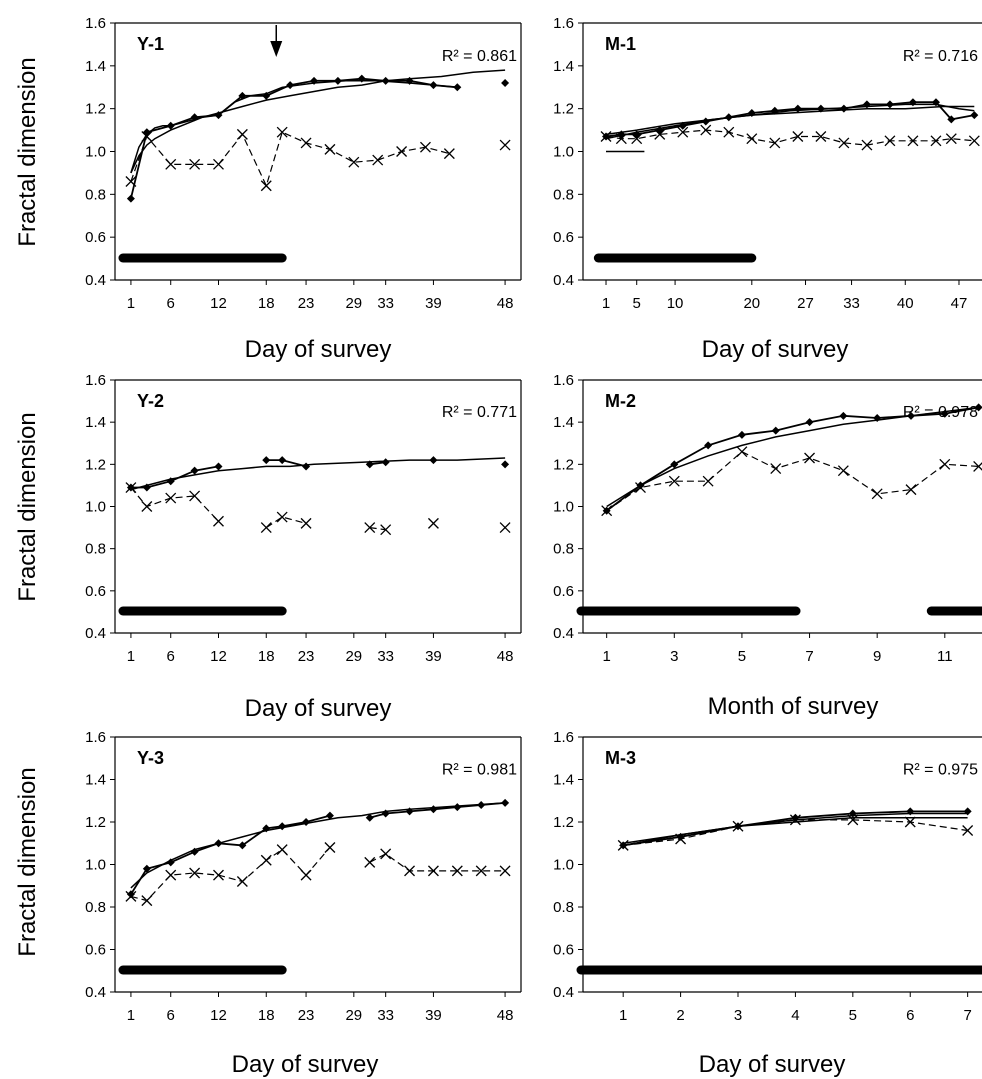 The image size is (982, 1079). What do you see at coordinates (563, 822) in the screenshot?
I see `y-tick-label: 1.2` at bounding box center [563, 822].